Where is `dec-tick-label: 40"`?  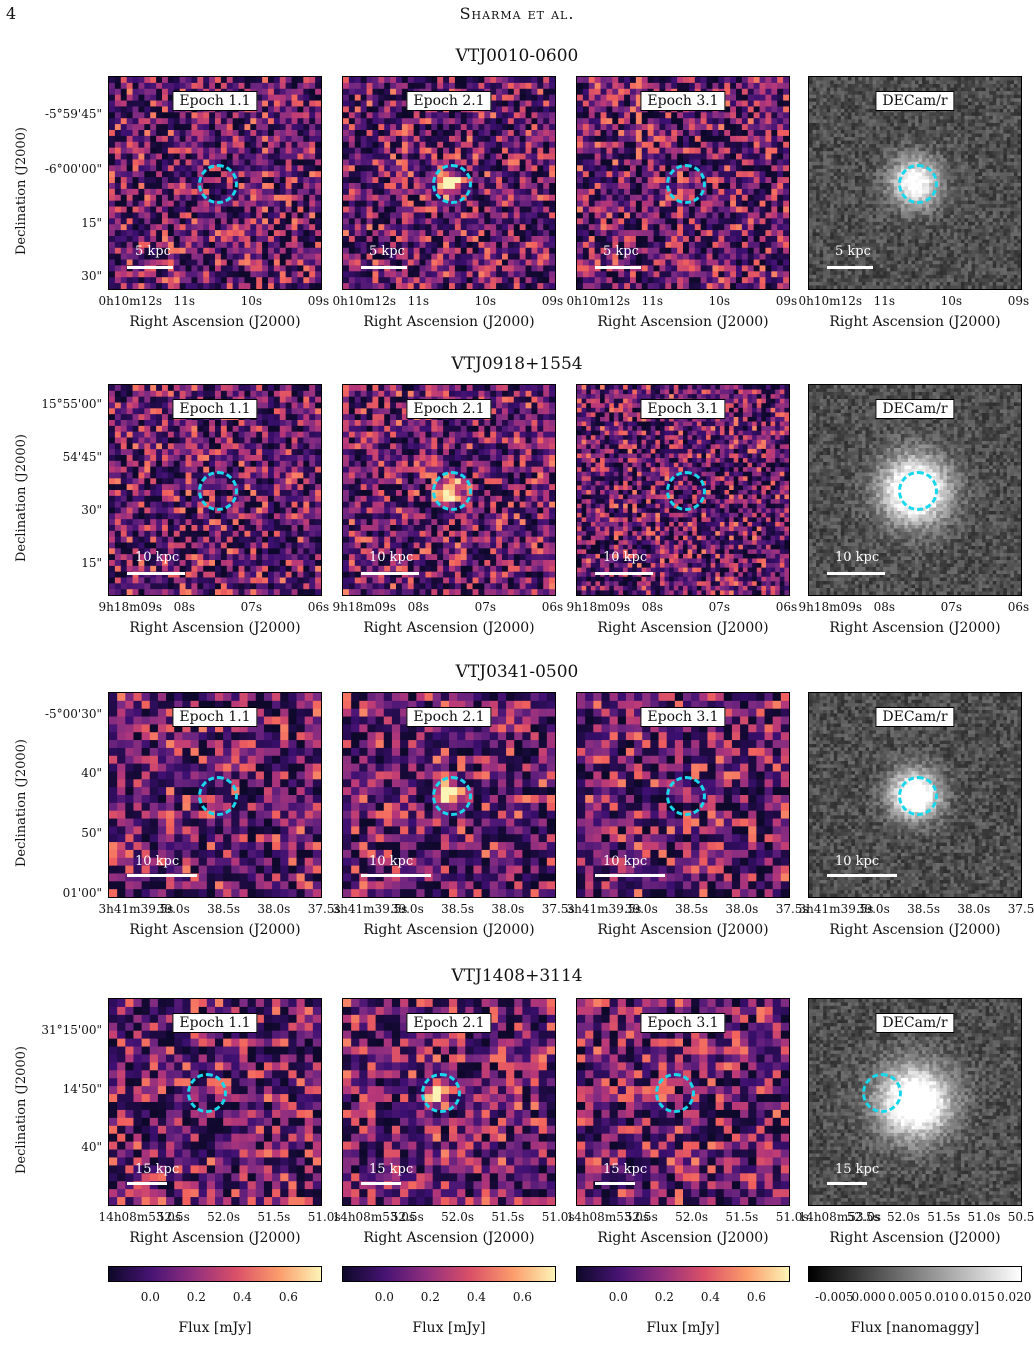 dec-tick-label: 40" is located at coordinates (91, 773).